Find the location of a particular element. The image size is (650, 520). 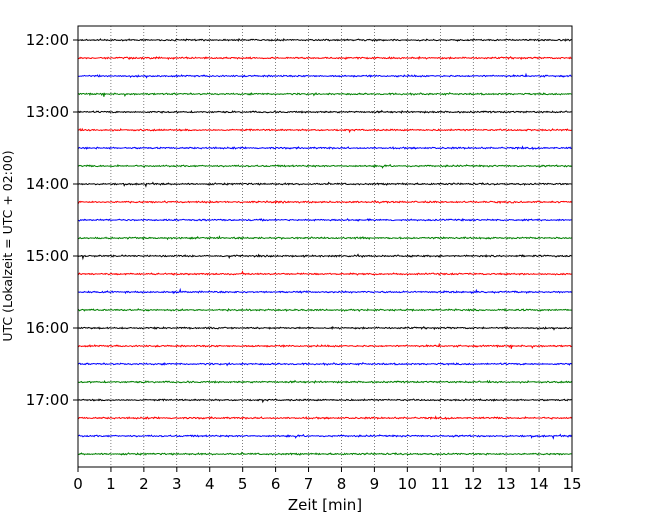

x-tick-label: 5 is located at coordinates (243, 484).